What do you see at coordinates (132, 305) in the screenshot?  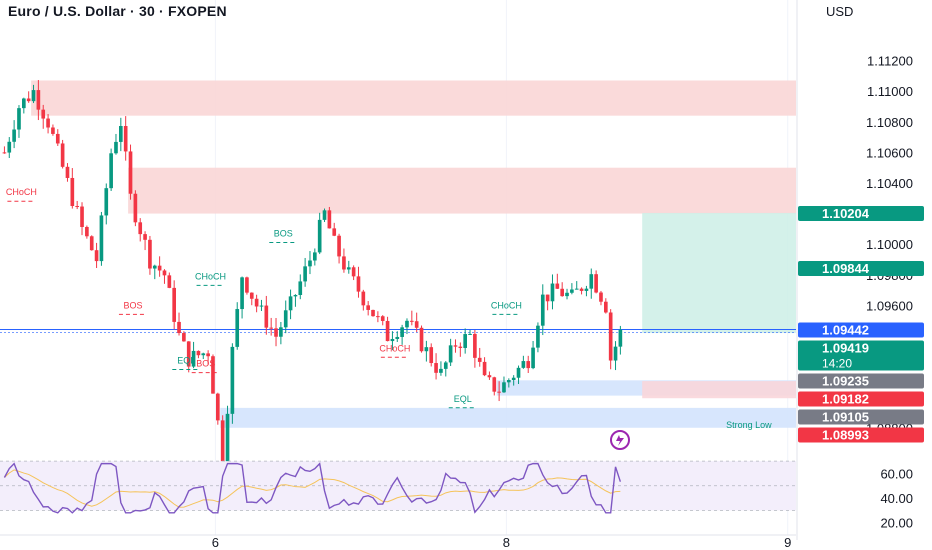 I see `smc-label-1: BOS` at bounding box center [132, 305].